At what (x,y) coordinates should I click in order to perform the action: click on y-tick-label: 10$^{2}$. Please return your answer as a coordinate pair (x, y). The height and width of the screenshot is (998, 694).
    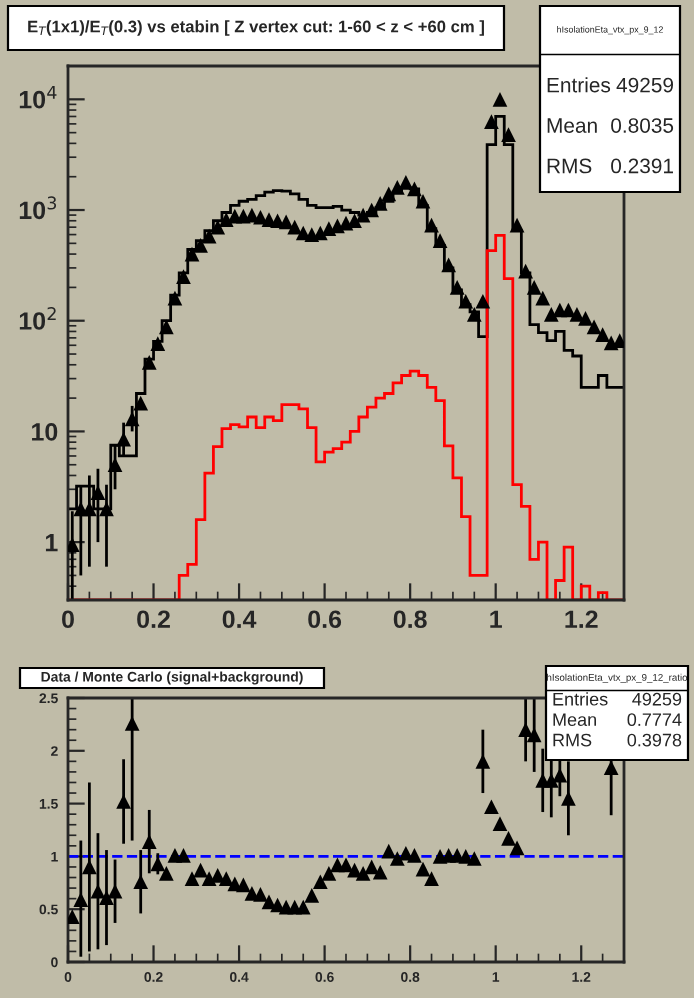
    Looking at the image, I should click on (37, 318).